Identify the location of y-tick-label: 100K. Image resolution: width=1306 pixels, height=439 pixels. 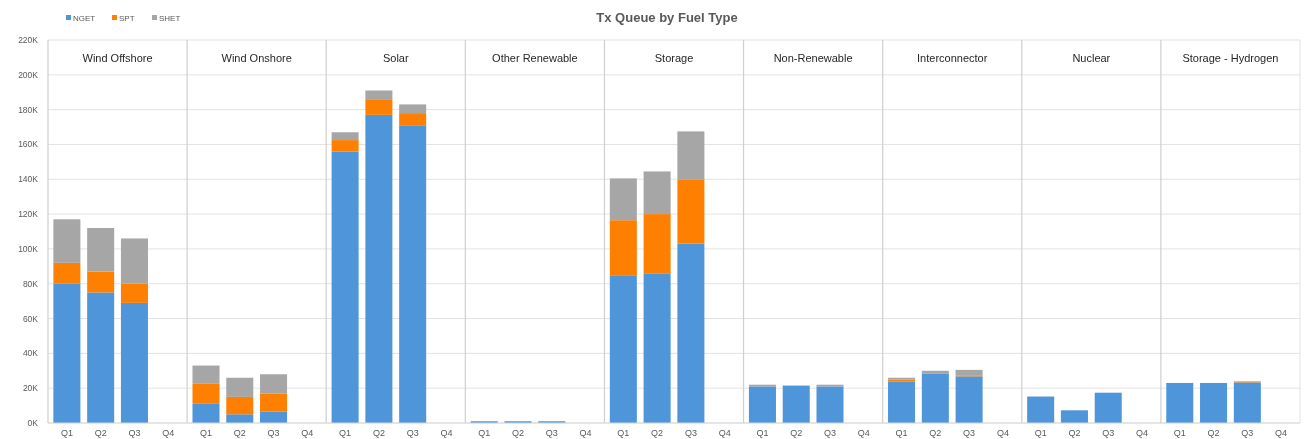
(28, 248).